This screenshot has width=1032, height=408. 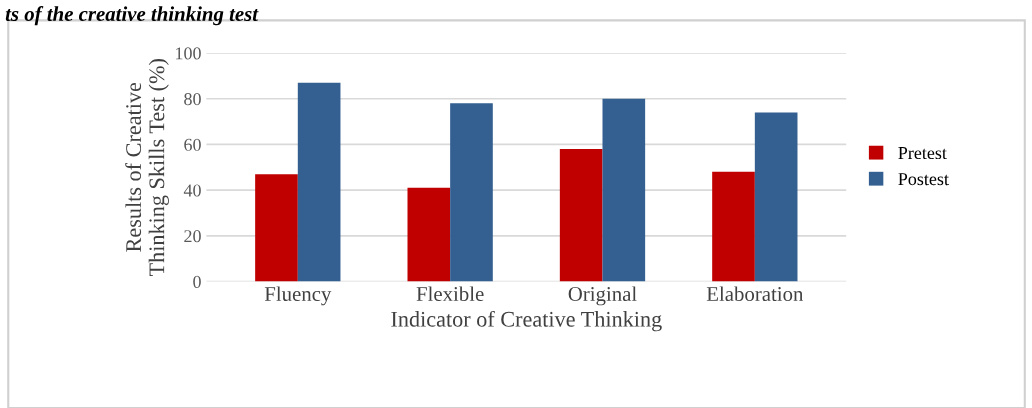 What do you see at coordinates (923, 179) in the screenshot?
I see `legend-label: Postest` at bounding box center [923, 179].